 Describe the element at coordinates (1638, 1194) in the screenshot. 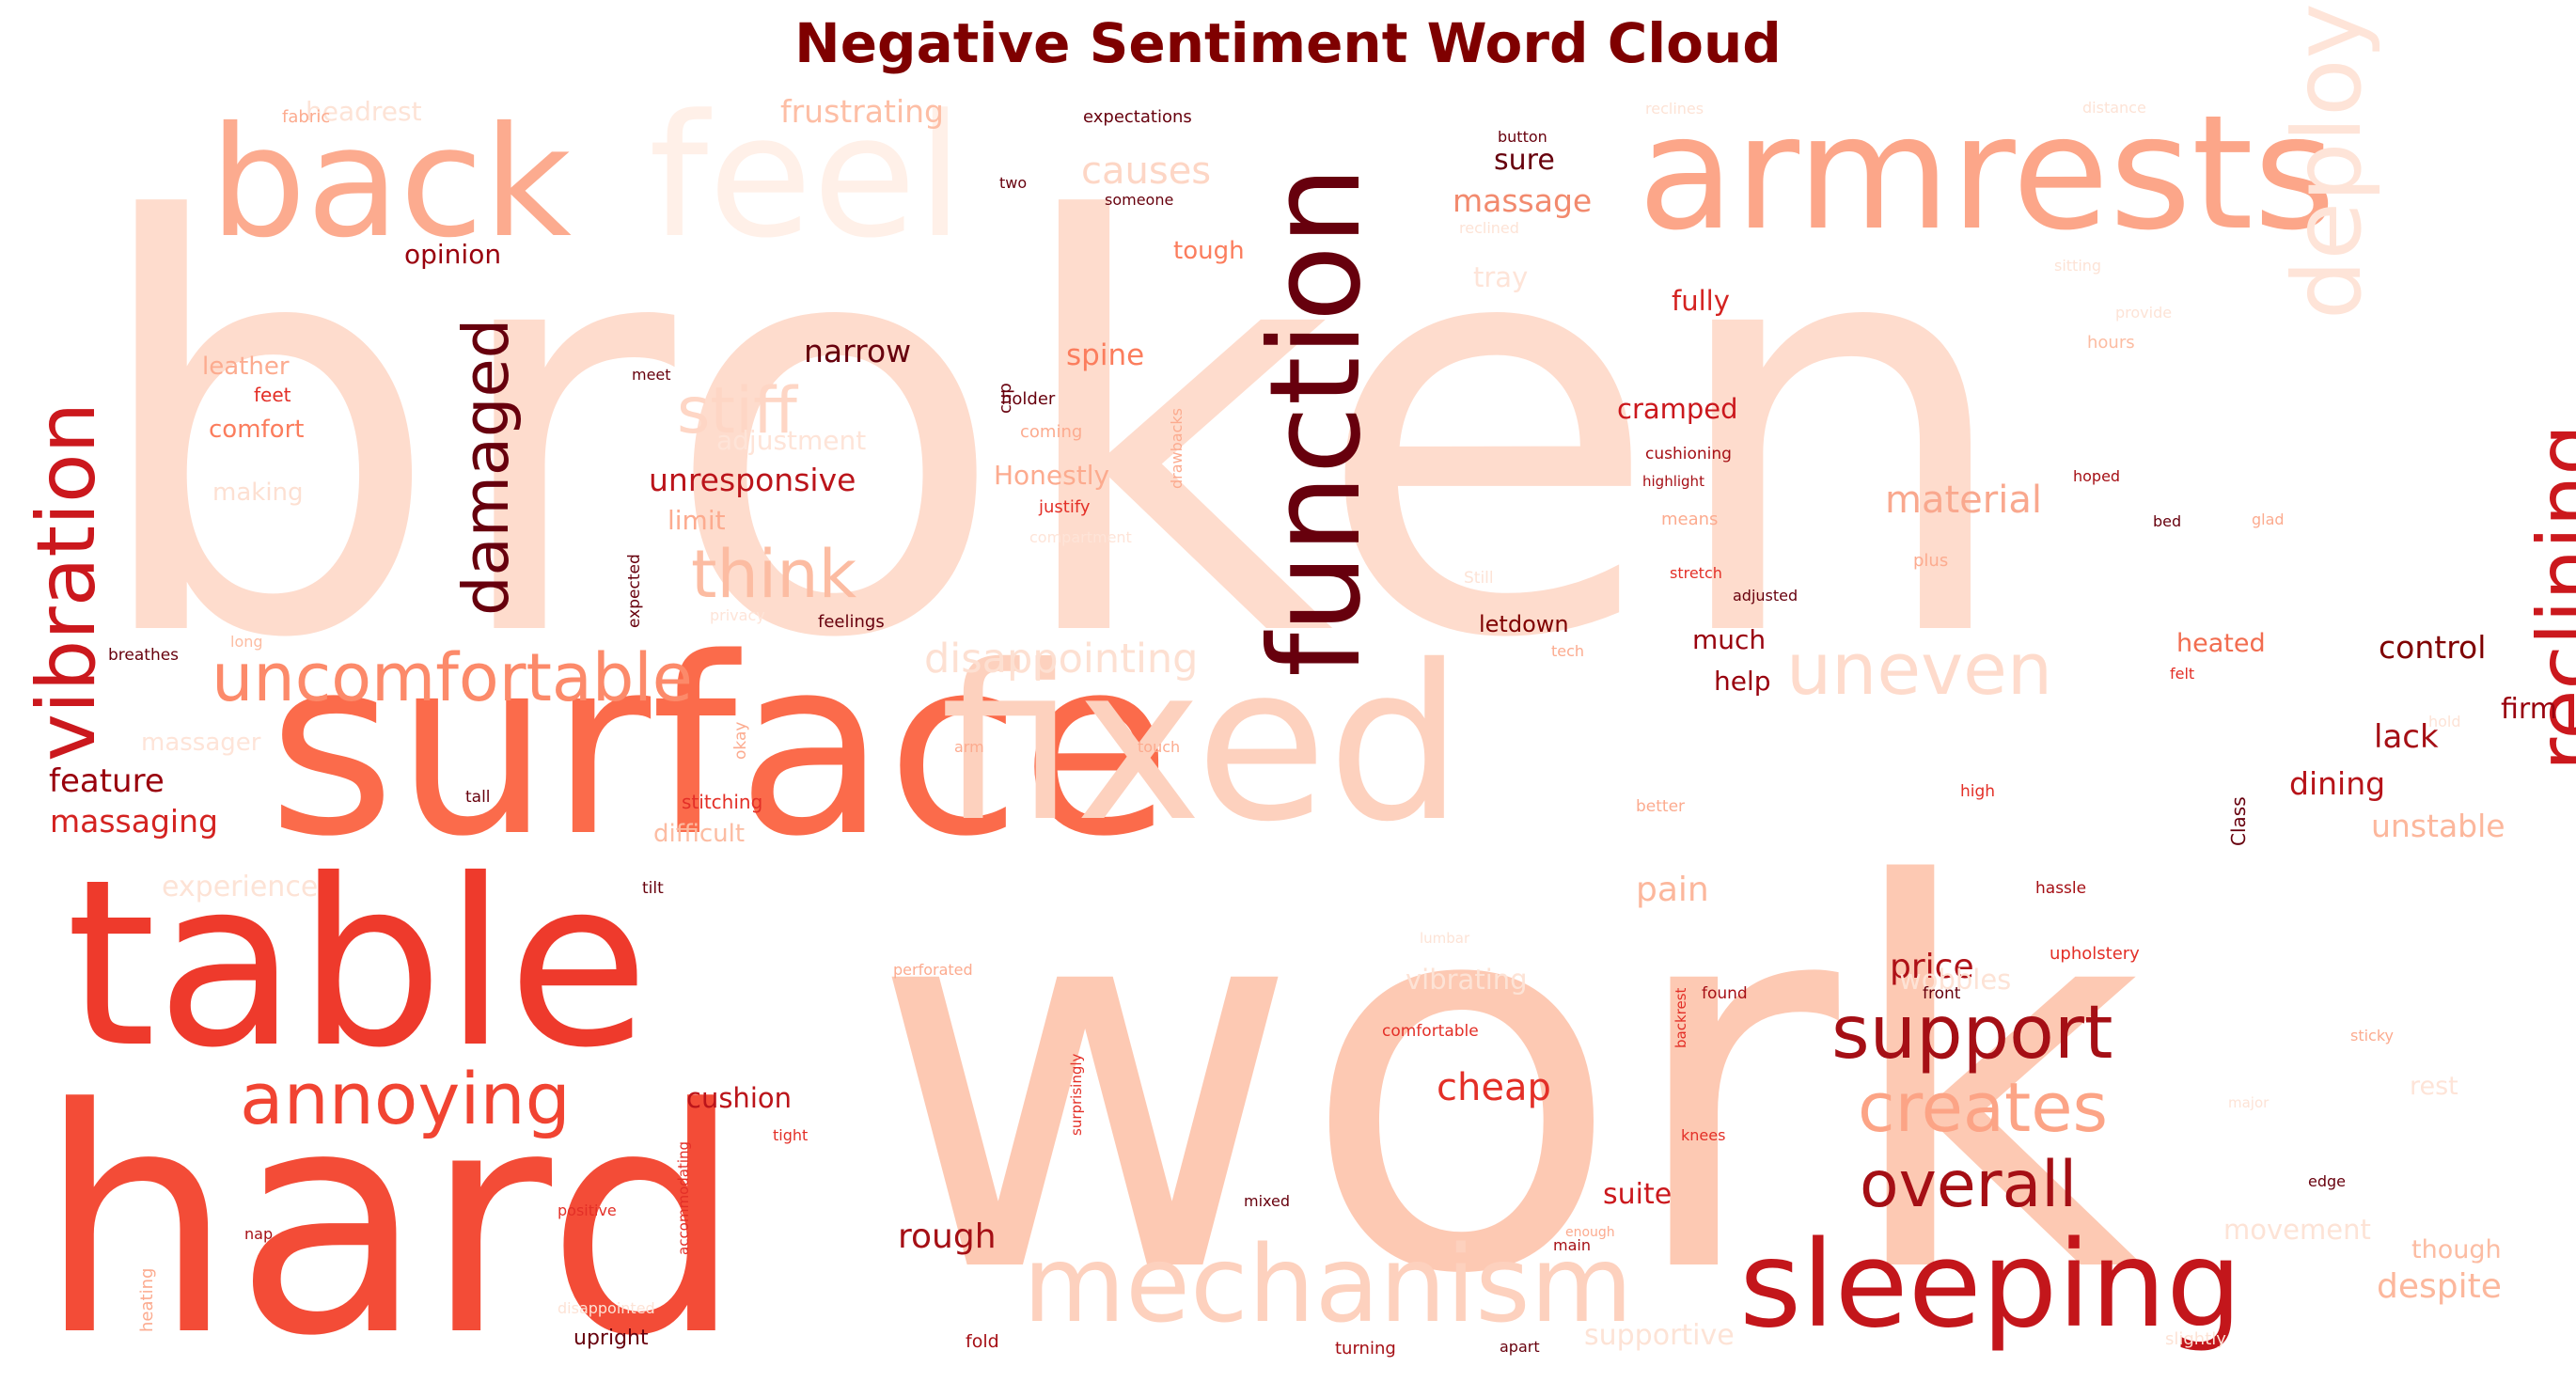

I see `word-suite: suite` at that location.